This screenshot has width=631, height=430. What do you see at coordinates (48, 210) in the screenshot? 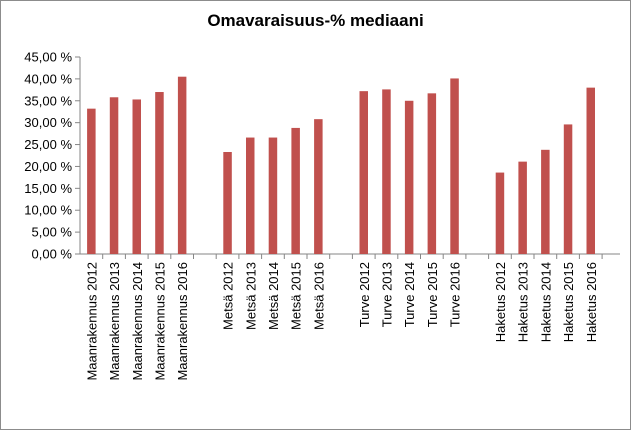
I see `y-tick-label: 10,00 %` at bounding box center [48, 210].